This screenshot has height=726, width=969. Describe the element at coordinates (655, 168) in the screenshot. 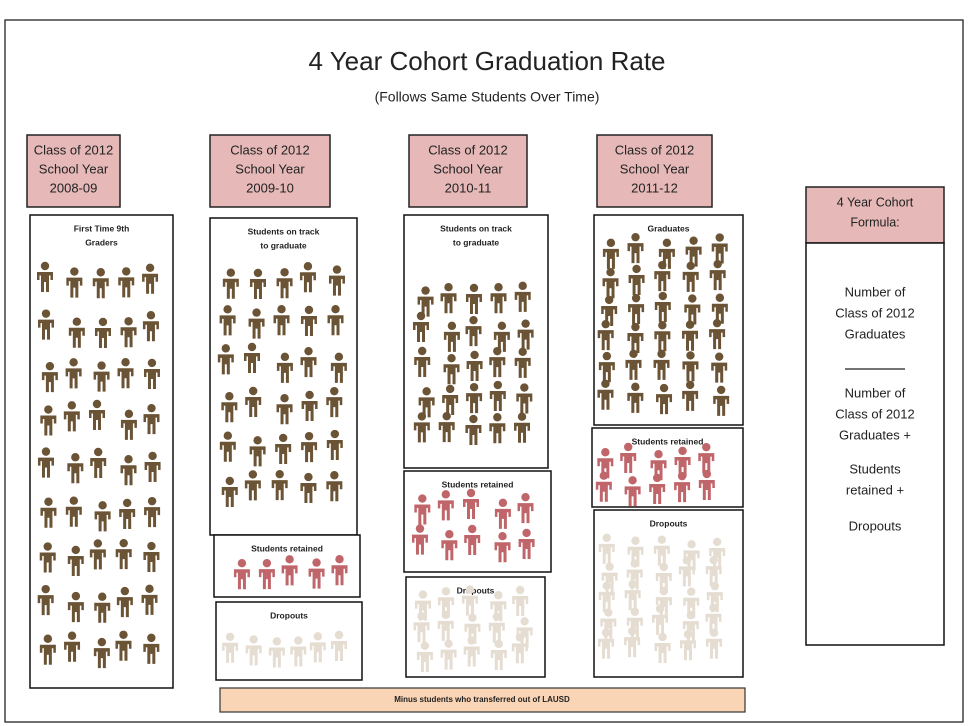

I see `column-header: School Year` at that location.